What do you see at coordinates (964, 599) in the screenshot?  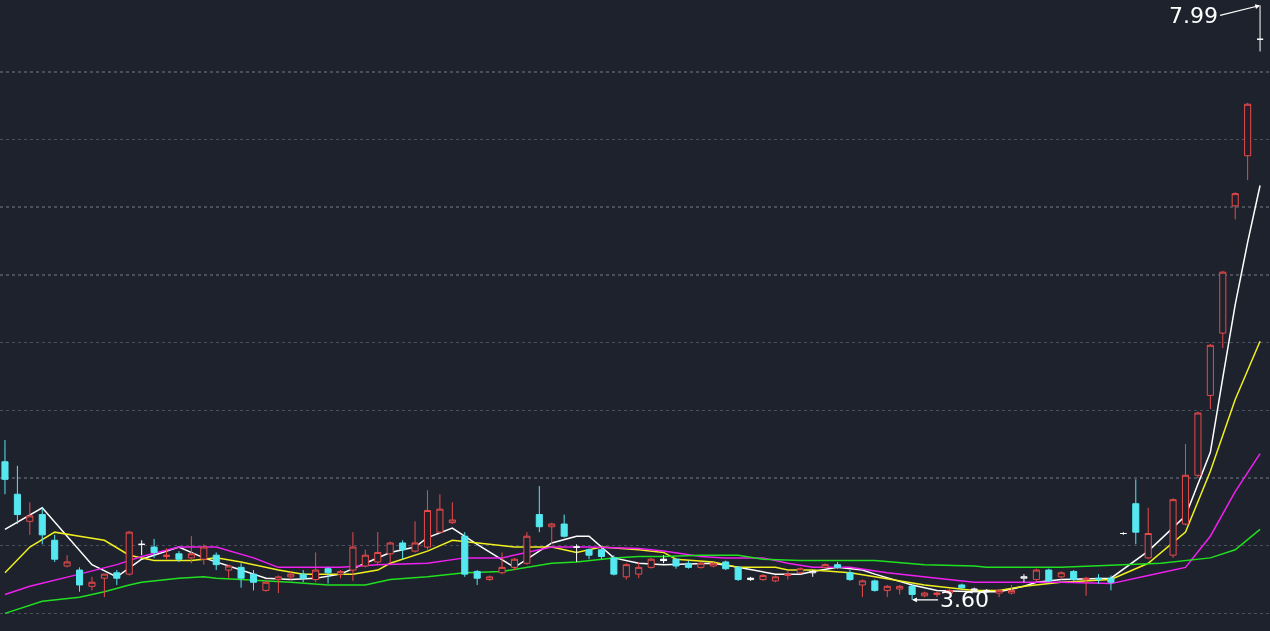 I see `annotation: 3.60` at bounding box center [964, 599].